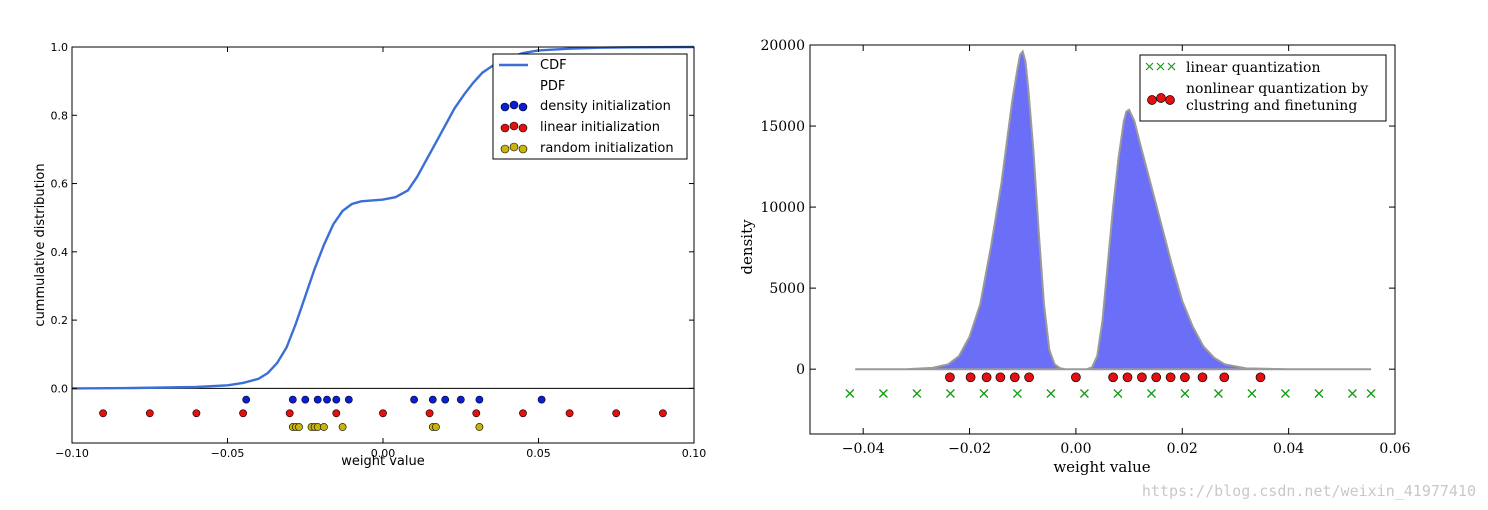 The image size is (1488, 510). What do you see at coordinates (747, 247) in the screenshot?
I see `density-y-axis-label: density` at bounding box center [747, 247].